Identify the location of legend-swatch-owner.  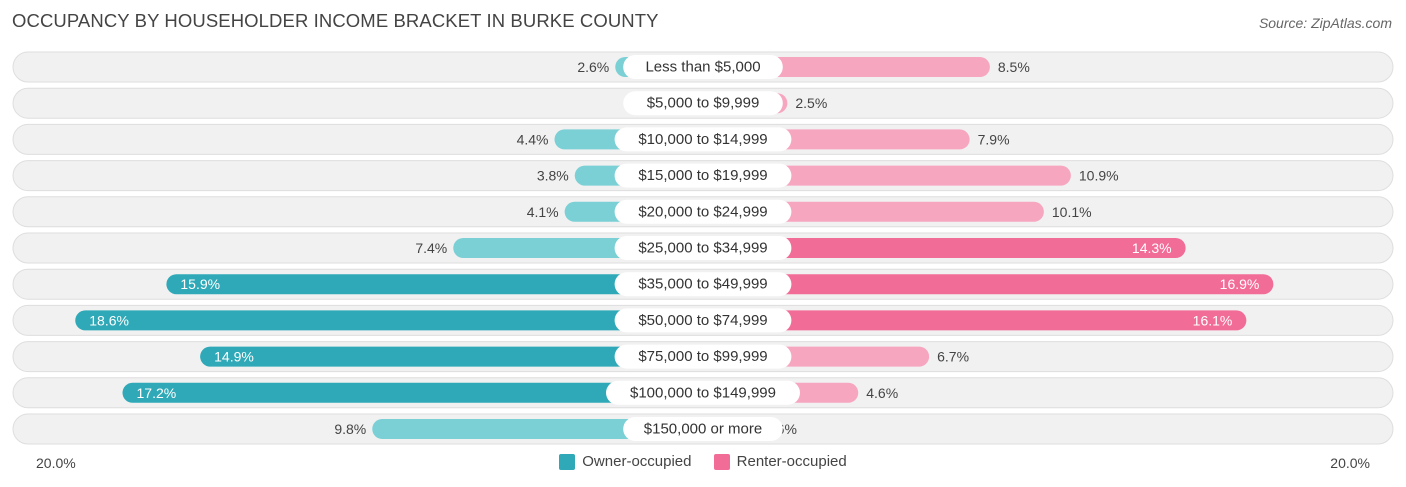
(567, 461).